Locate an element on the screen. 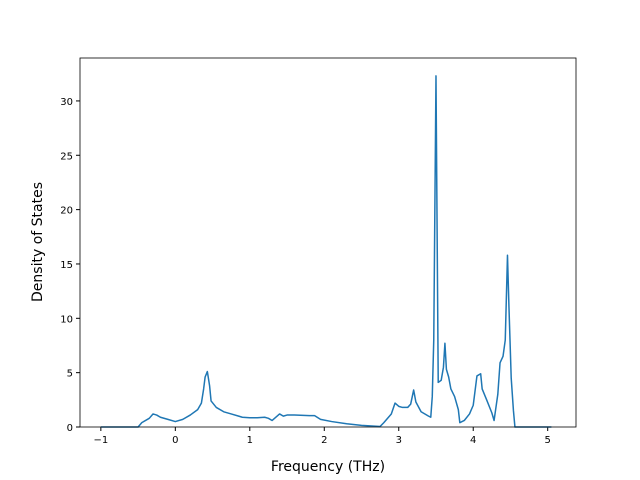 The height and width of the screenshot is (480, 640). x-axis-label: Frequency (THz) is located at coordinates (328, 467).